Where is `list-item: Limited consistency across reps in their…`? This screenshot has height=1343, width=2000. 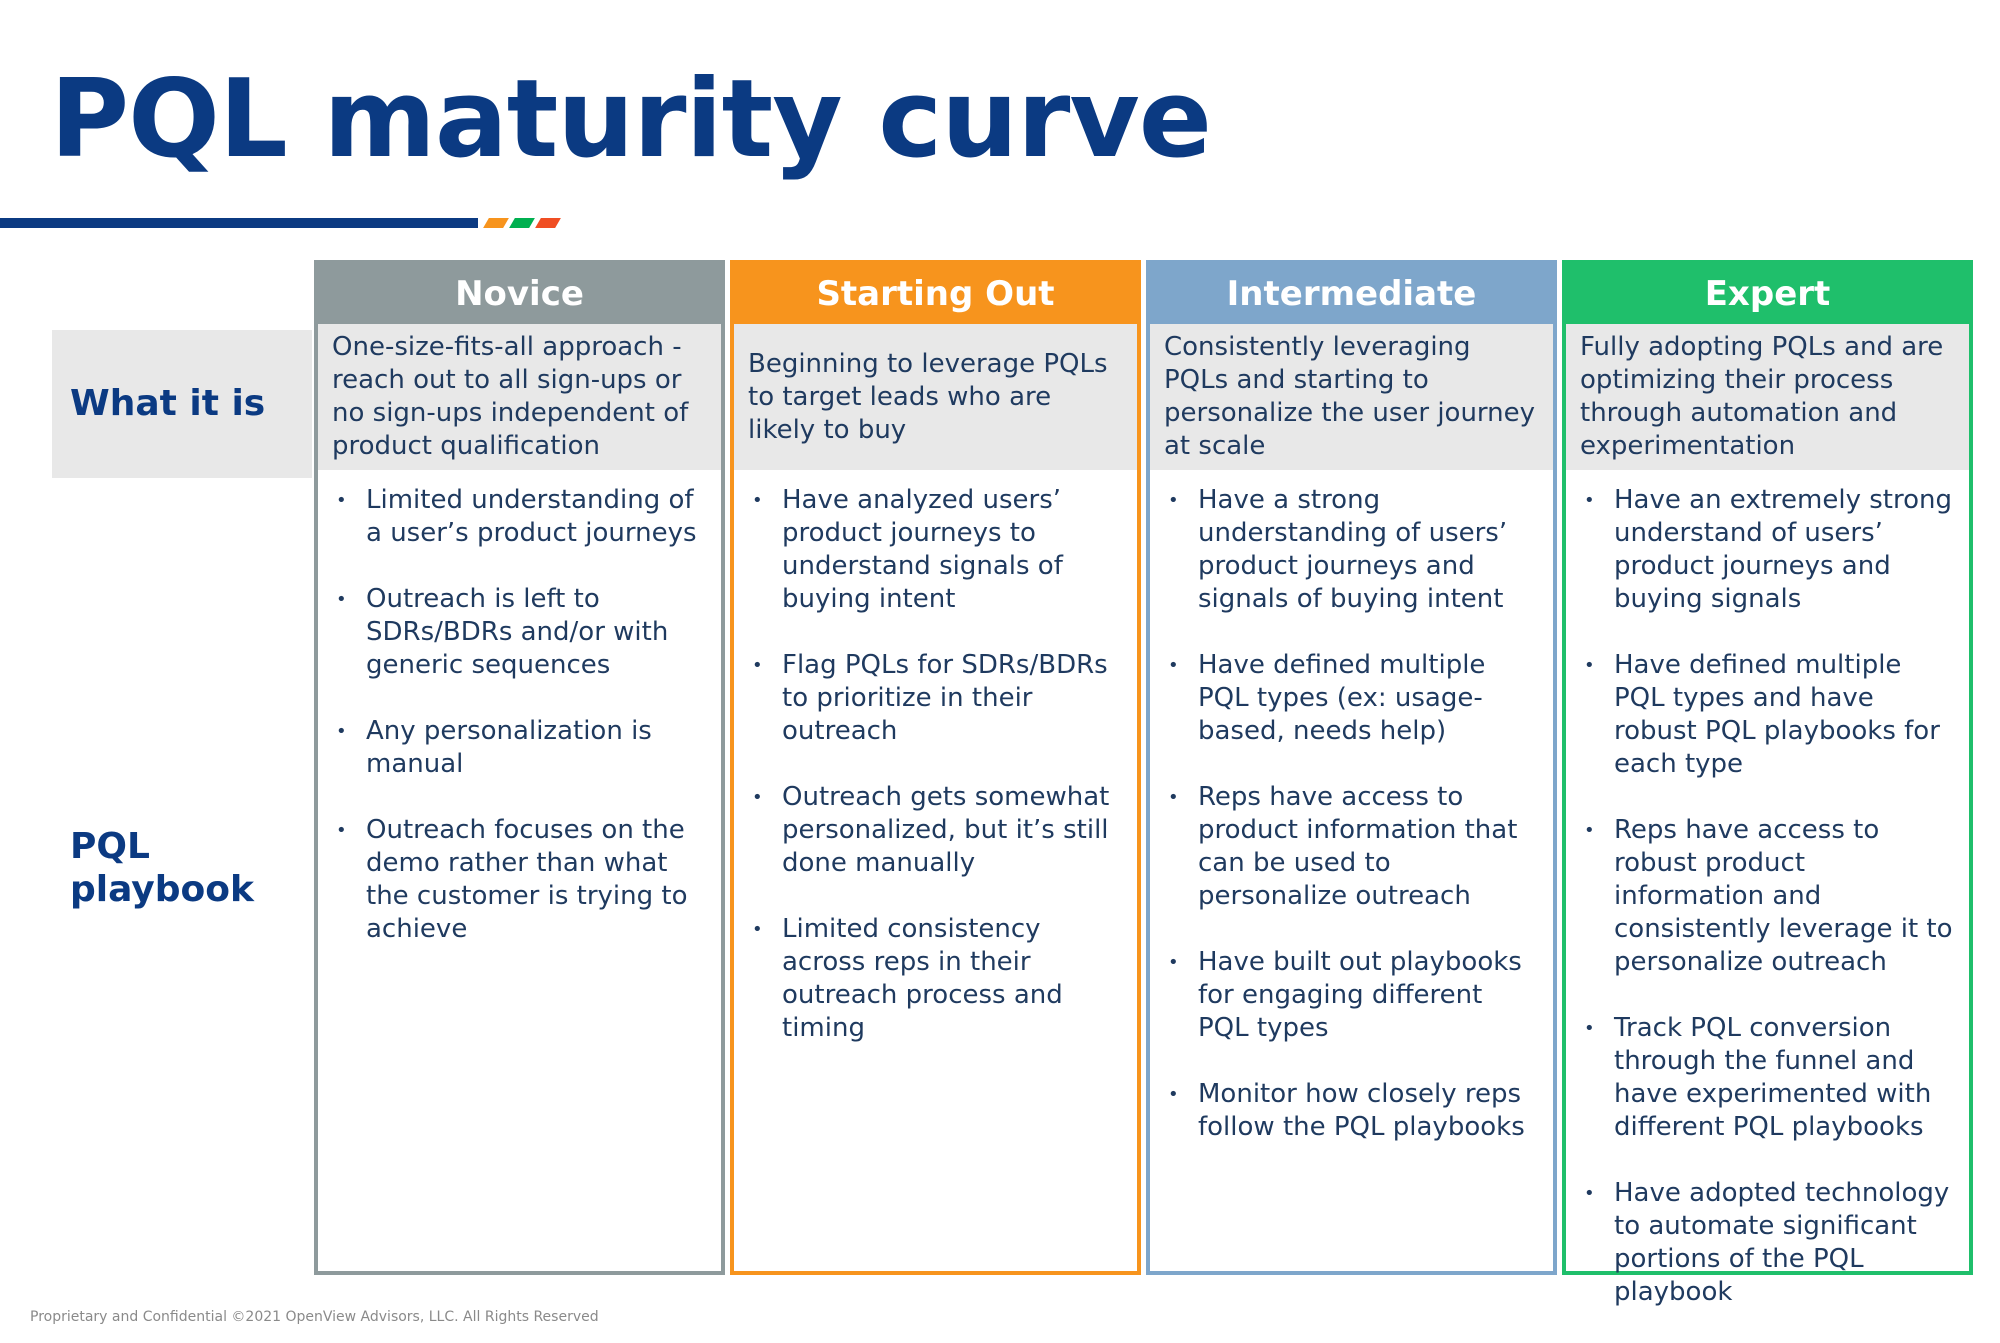 list-item: Limited consistency across reps in their… is located at coordinates (936, 979).